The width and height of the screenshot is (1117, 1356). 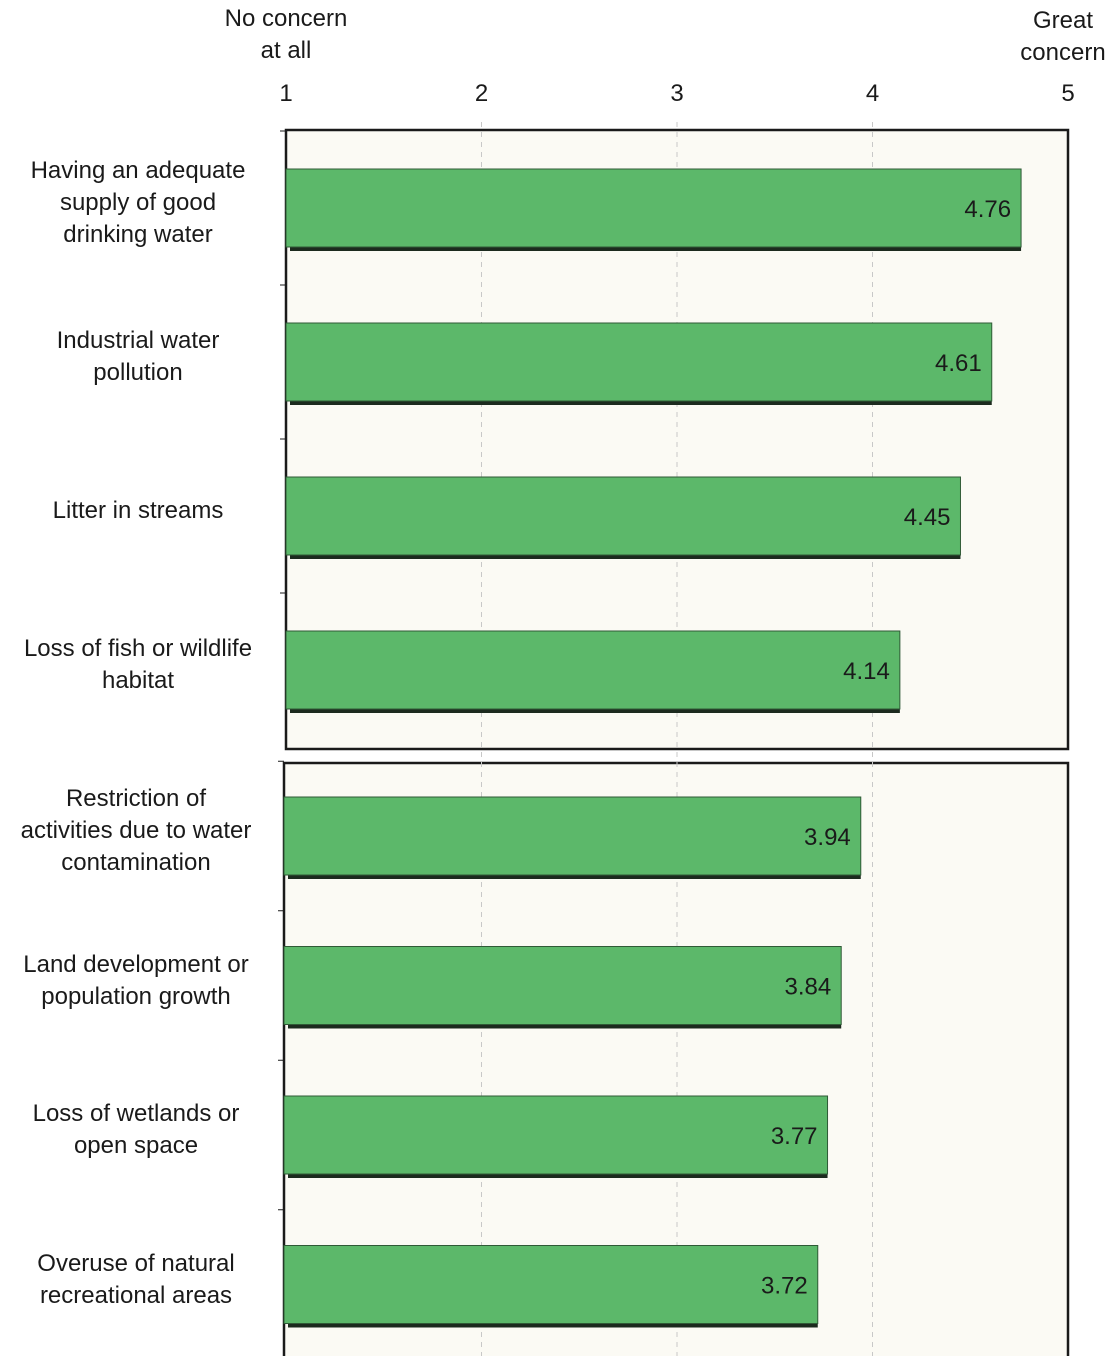 What do you see at coordinates (827, 837) in the screenshot?
I see `bar-value-label: 3.94` at bounding box center [827, 837].